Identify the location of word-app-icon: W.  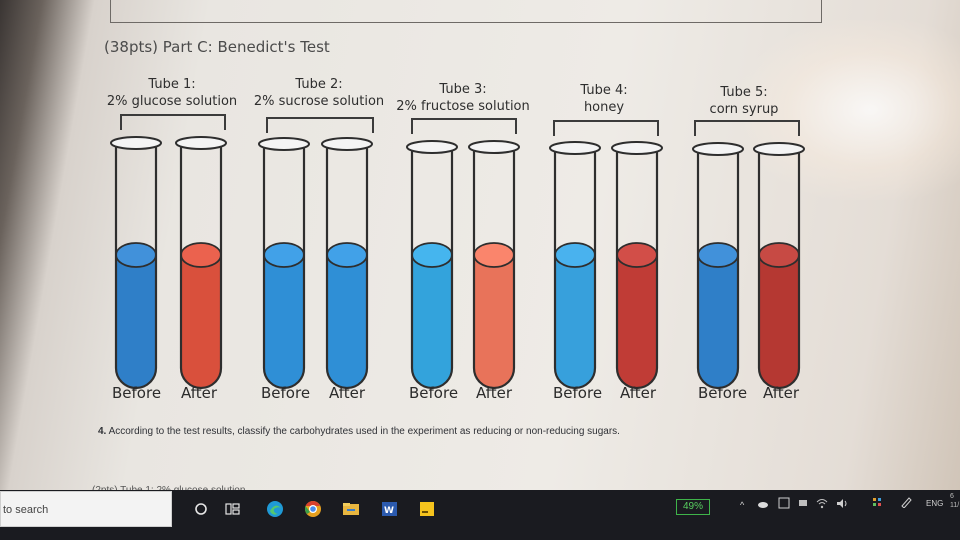
(389, 509).